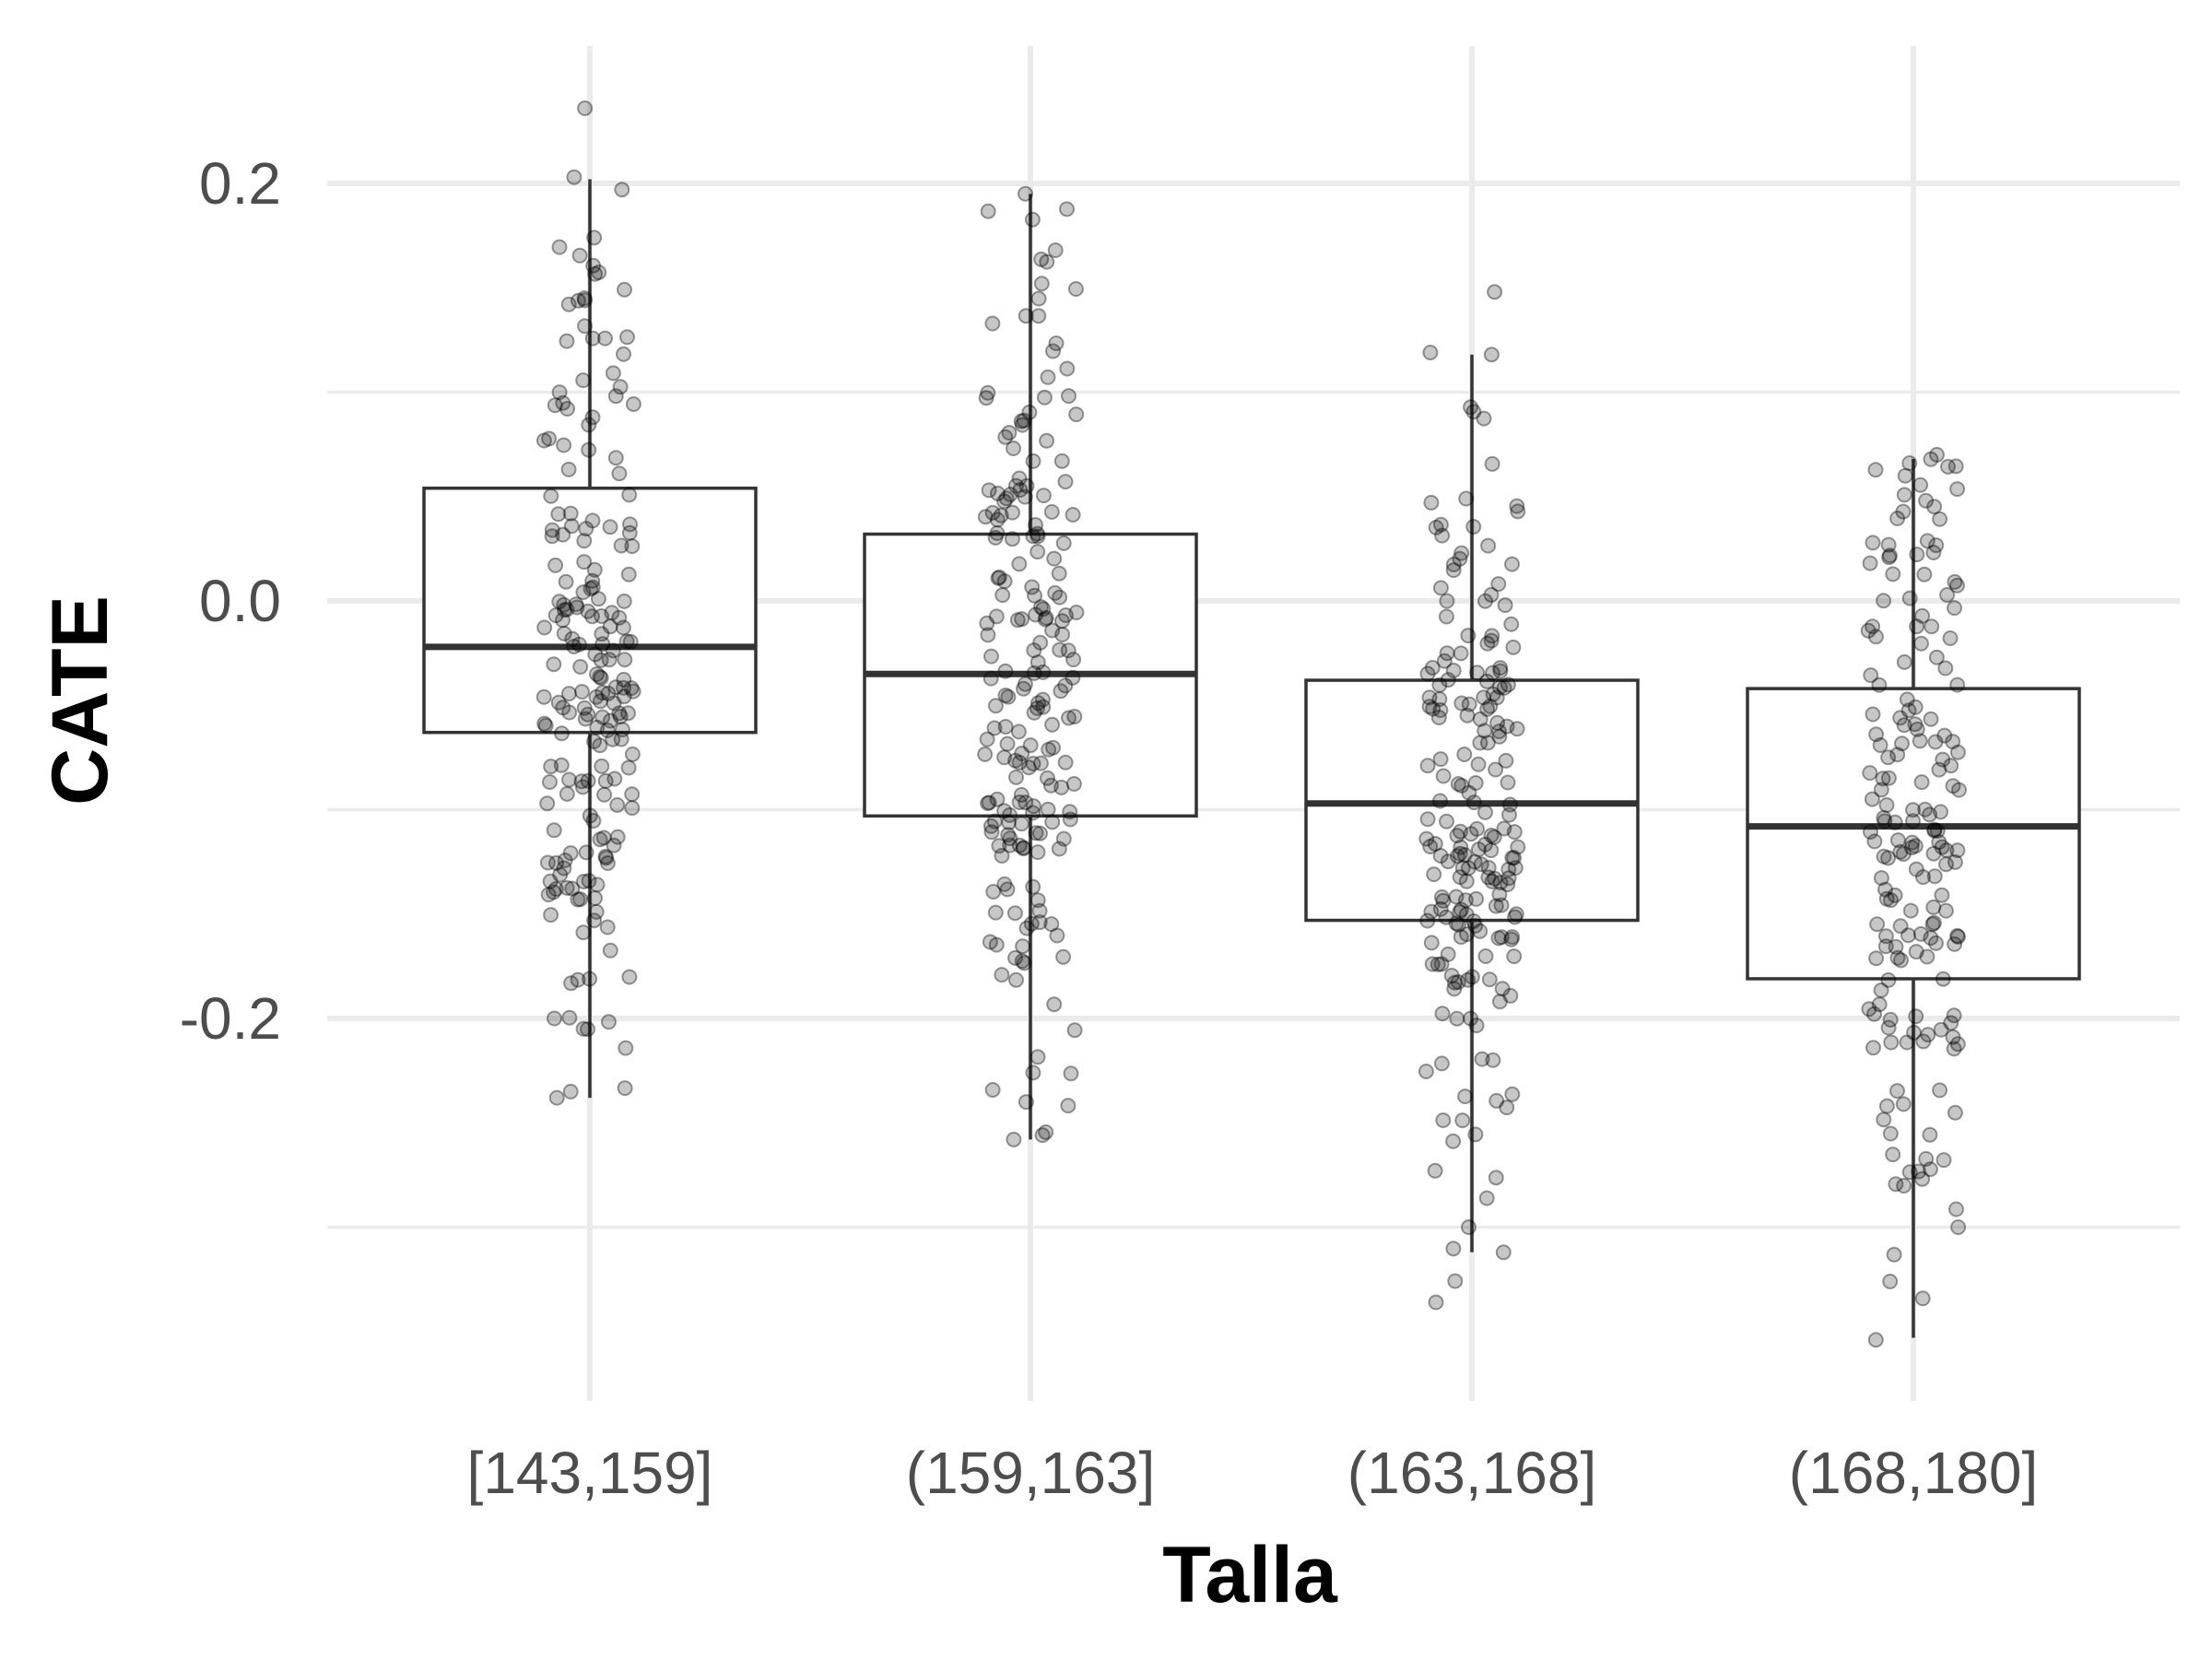  Describe the element at coordinates (1253, 1473) in the screenshot. I see `x-axis-ticks: [143,159] (159,163] (163,168] (168,180]` at that location.